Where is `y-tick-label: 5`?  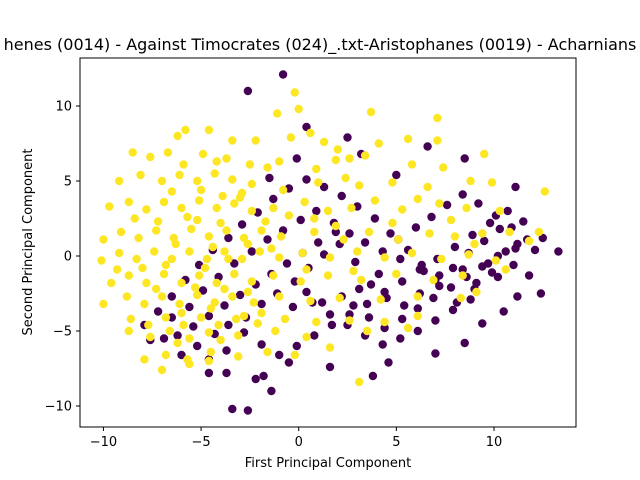 y-tick-label: 5 is located at coordinates (68, 182).